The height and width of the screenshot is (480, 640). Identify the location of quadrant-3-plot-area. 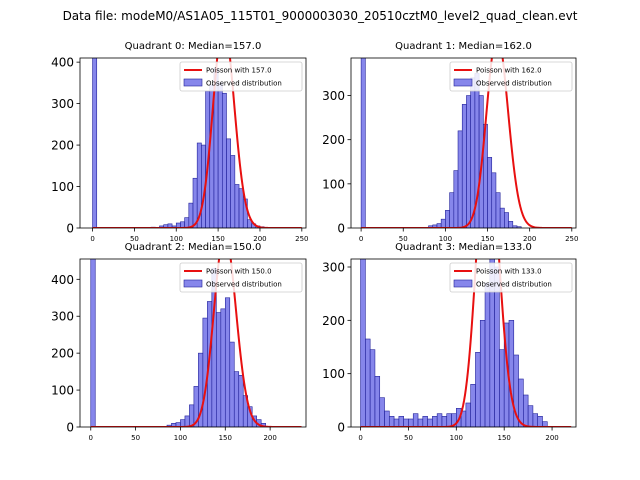
(466, 343).